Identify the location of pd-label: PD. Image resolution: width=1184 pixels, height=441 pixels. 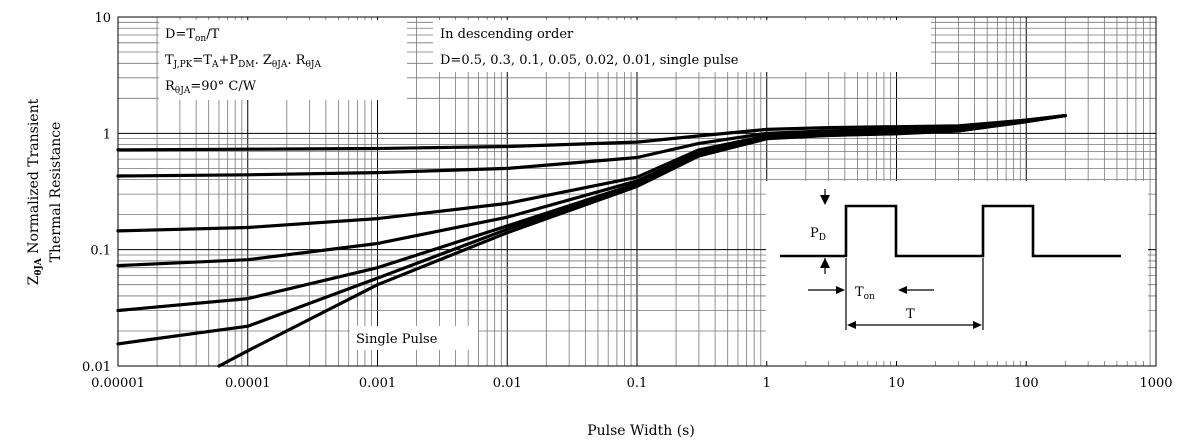
(818, 234).